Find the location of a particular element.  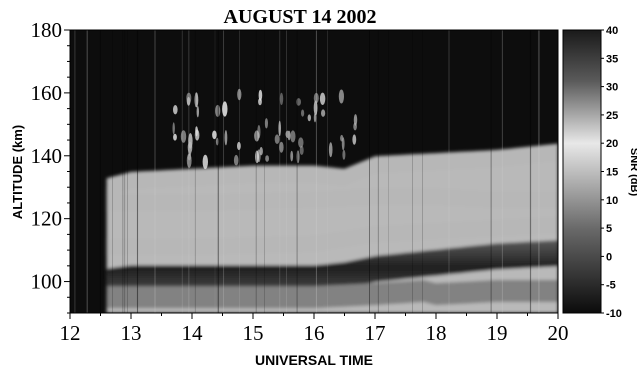

patchy-echoes is located at coordinates (265, 129).